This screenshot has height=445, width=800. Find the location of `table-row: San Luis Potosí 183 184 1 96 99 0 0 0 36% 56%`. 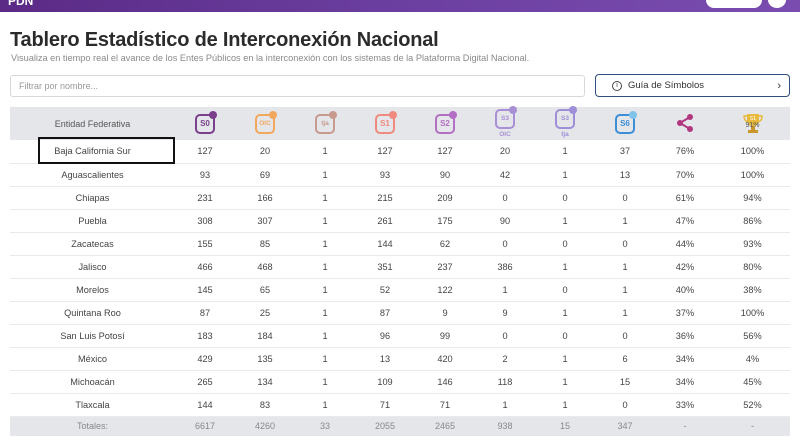

table-row: San Luis Potosí 183 184 1 96 99 0 0 0 36% 56% is located at coordinates (400, 336).